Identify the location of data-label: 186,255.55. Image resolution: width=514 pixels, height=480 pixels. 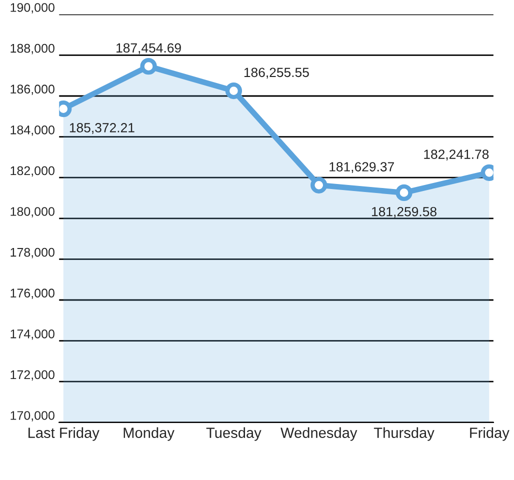
(276, 73).